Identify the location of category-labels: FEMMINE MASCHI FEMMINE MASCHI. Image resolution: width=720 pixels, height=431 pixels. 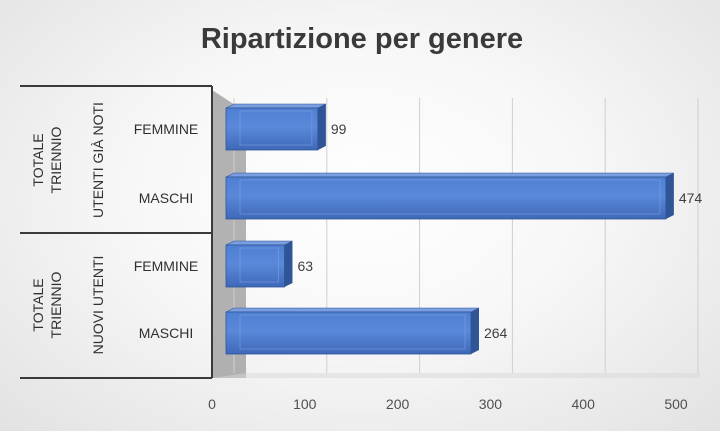
(166, 231).